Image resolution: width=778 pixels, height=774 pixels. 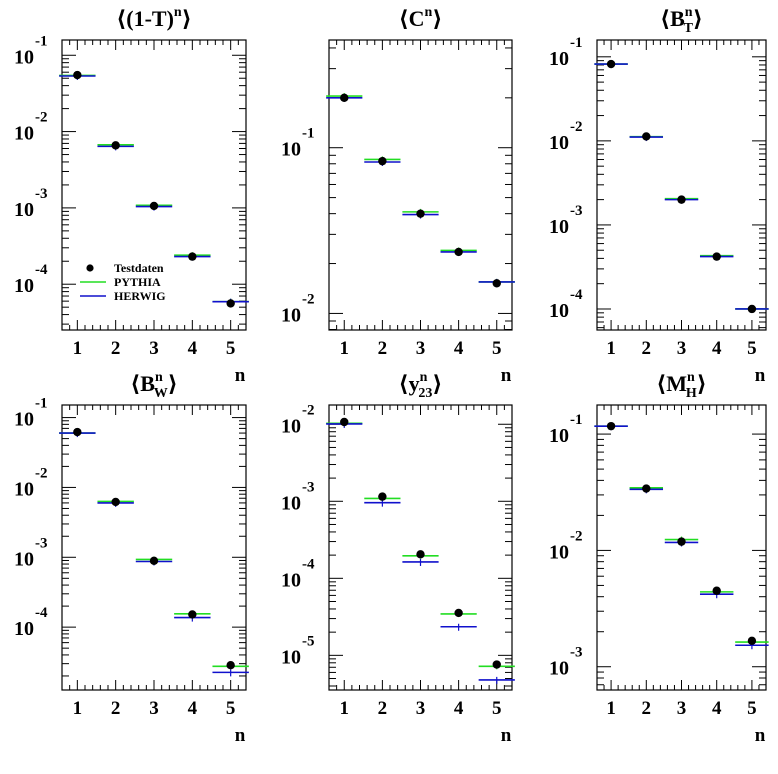 What do you see at coordinates (421, 18) in the screenshot?
I see `panel-title: ⟨Cn⟩` at bounding box center [421, 18].